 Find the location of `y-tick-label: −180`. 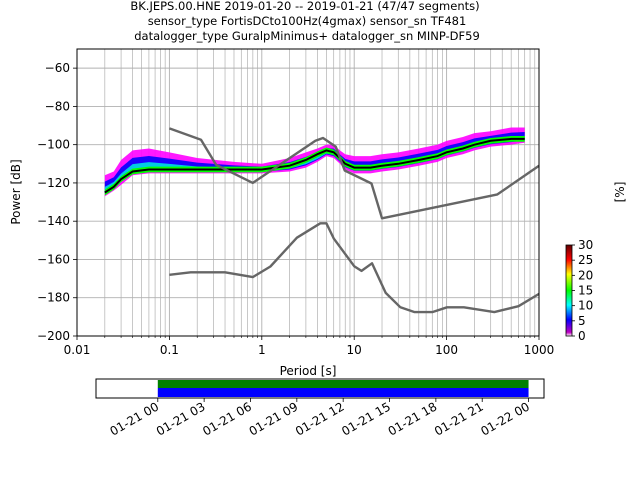

y-tick-label: −180 is located at coordinates (53, 298).